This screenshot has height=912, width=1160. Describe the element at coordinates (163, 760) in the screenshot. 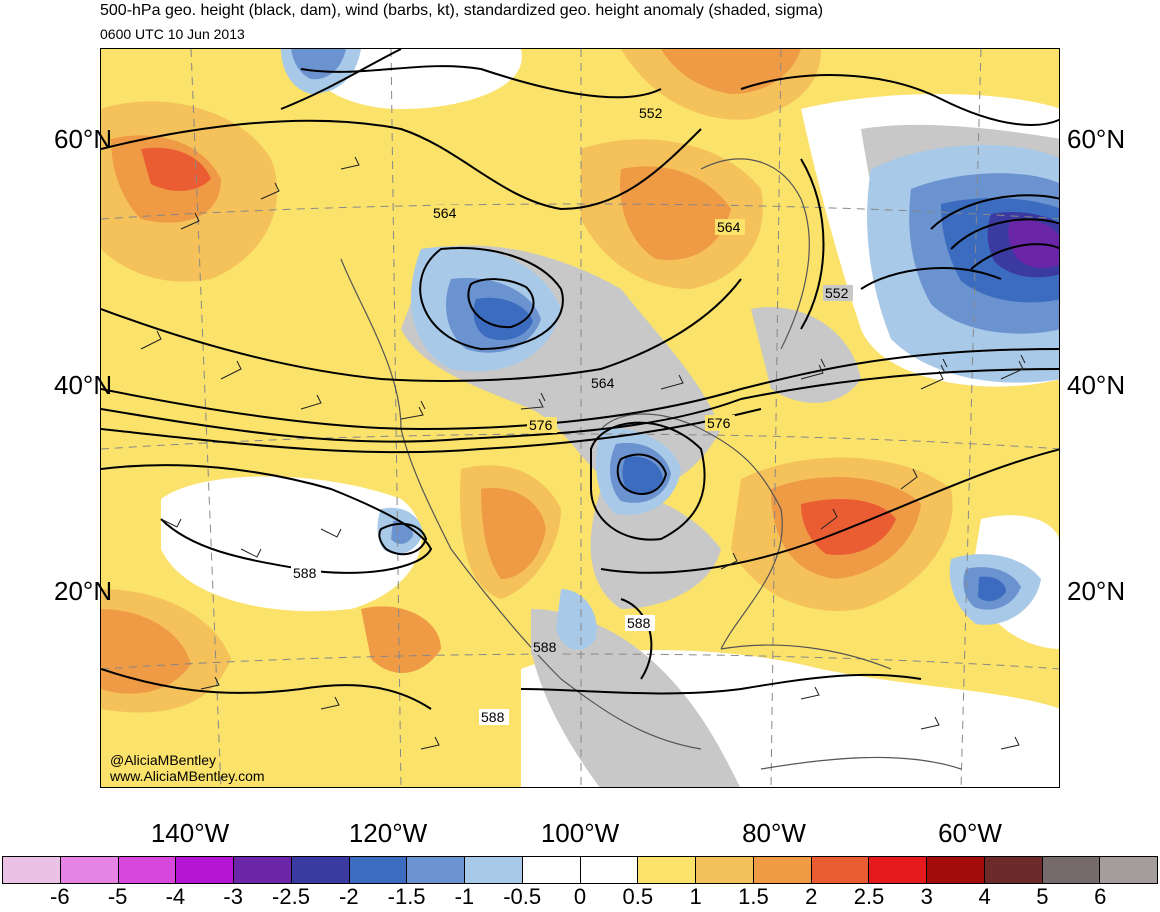

I see `credit-handle: @AliciaMBentley` at that location.